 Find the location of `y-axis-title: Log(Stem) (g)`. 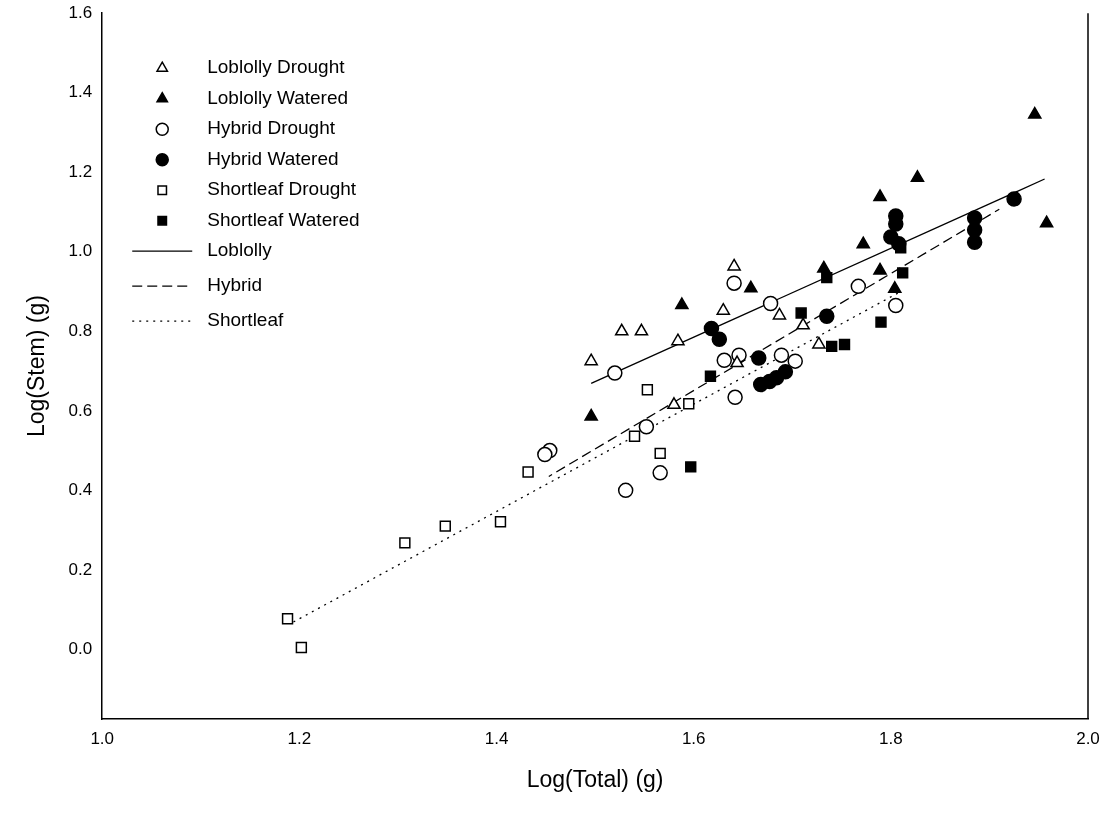

y-axis-title: Log(Stem) (g) is located at coordinates (36, 366).